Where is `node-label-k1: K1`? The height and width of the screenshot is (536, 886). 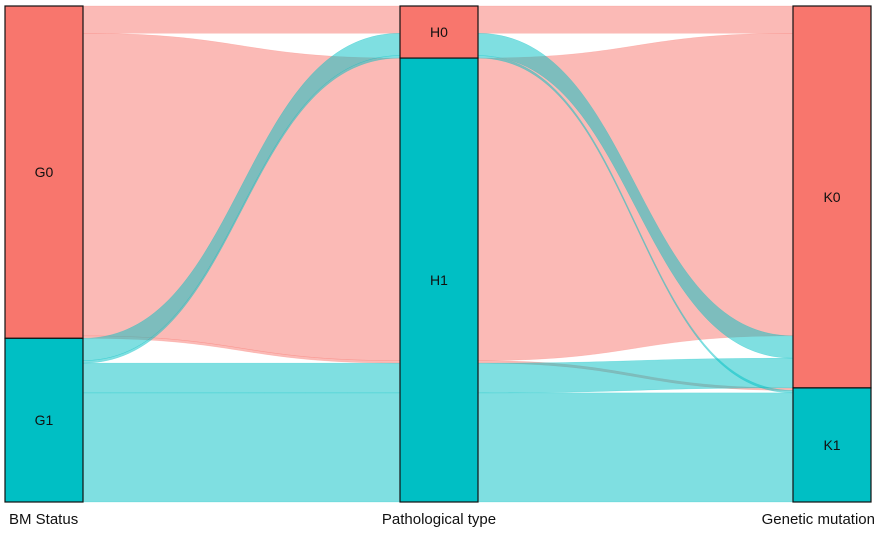
node-label-k1: K1 is located at coordinates (831, 445).